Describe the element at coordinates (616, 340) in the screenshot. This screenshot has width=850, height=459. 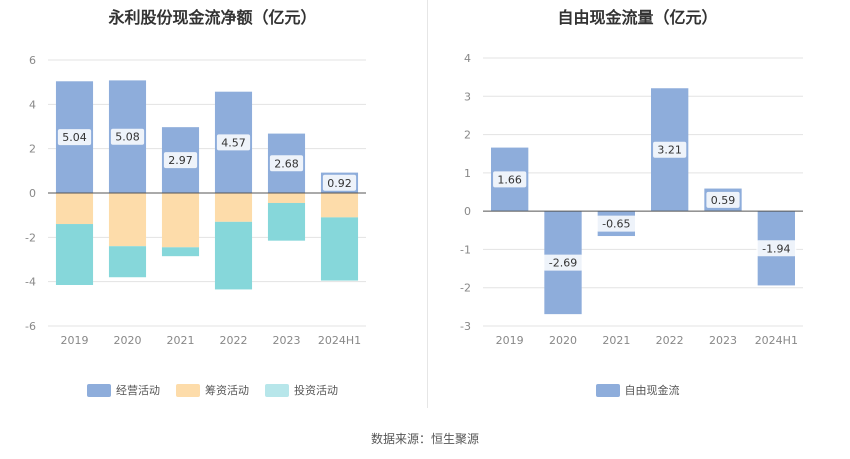
I see `free-cashflow-x-tick-label: 2021` at that location.